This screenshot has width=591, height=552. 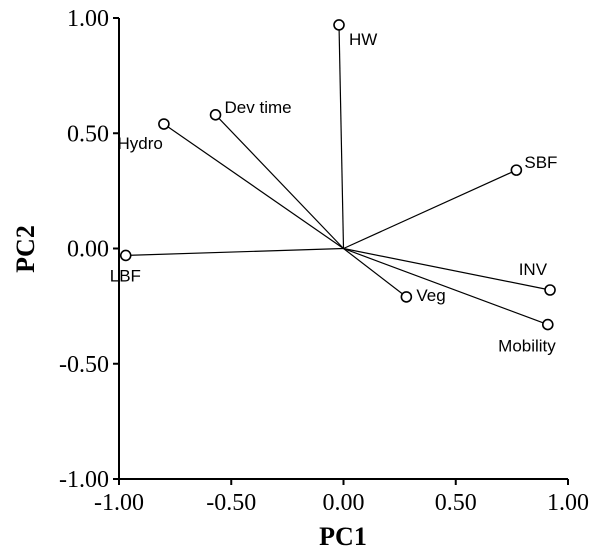 I want to click on vector-line-mobility, so click(x=446, y=286).